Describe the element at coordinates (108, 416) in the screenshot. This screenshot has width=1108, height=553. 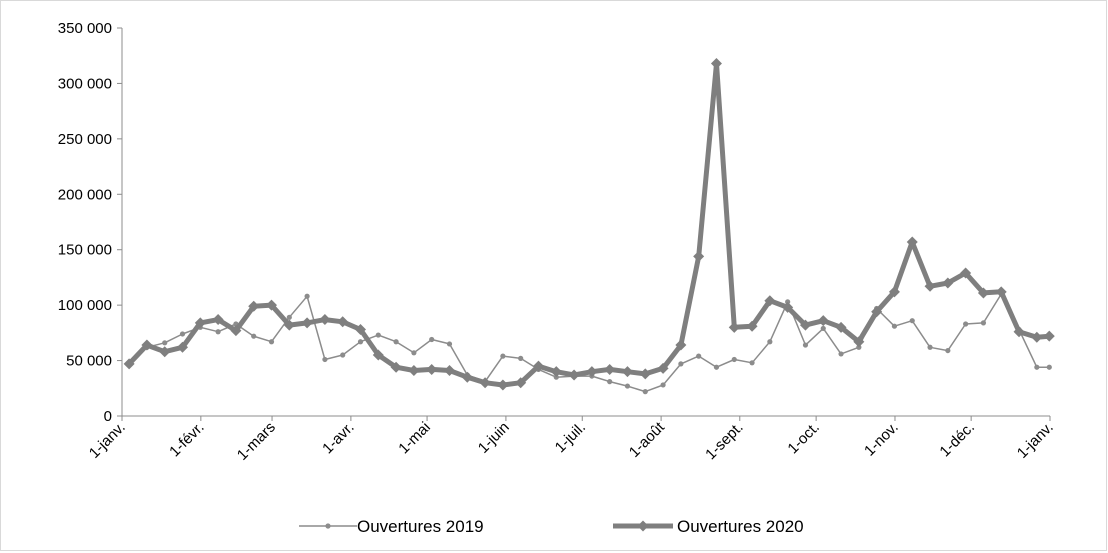
I see `y-tick-label: 0` at that location.